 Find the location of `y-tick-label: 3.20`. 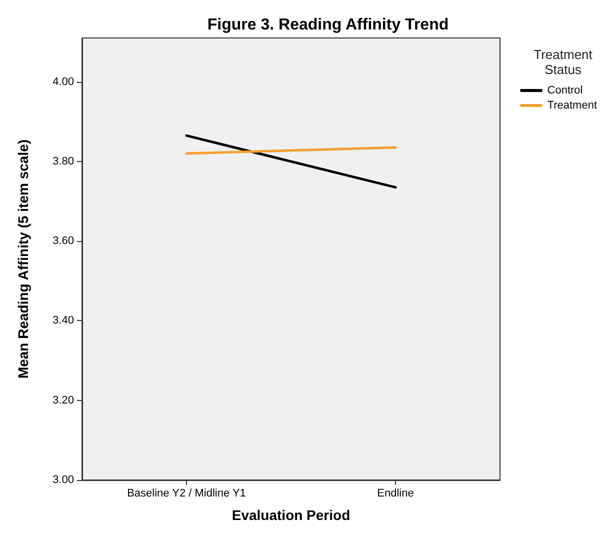

y-tick-label: 3.20 is located at coordinates (63, 400).